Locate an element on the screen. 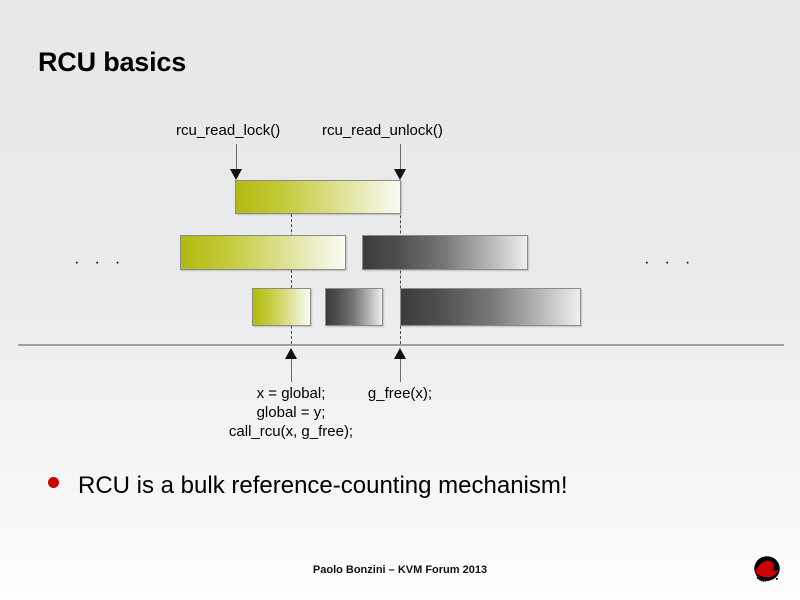  code-block-g-free: g_free(x); is located at coordinates (400, 393).